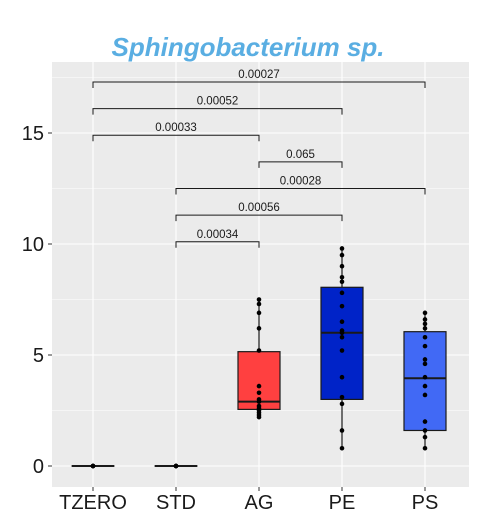  What do you see at coordinates (300, 155) in the screenshot?
I see `p-value-label: 0.065` at bounding box center [300, 155].